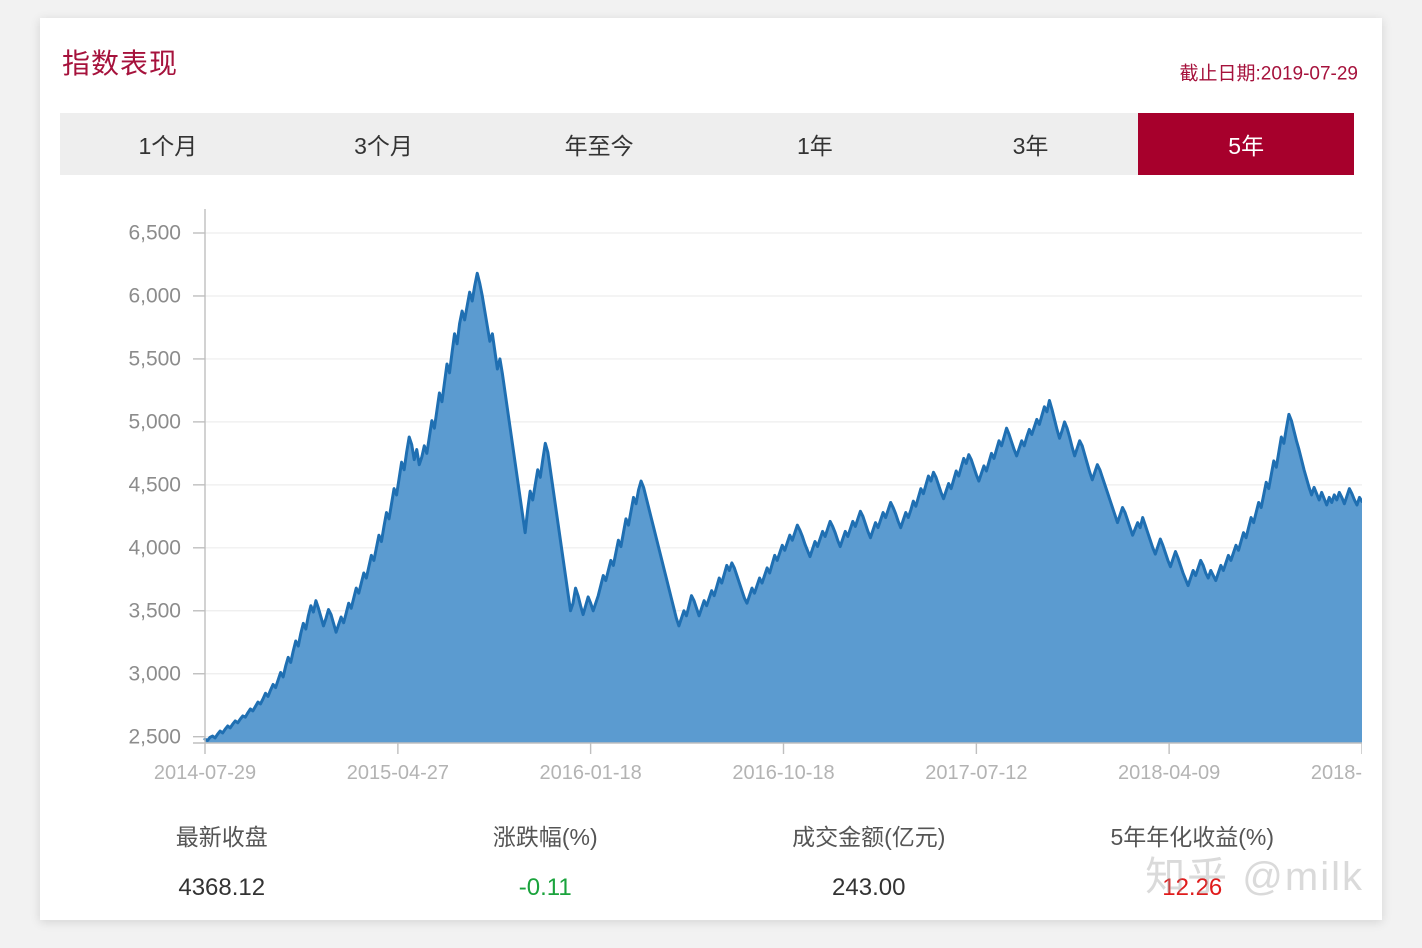 The image size is (1422, 948). Describe the element at coordinates (1030, 146) in the screenshot. I see `tab-3-year: 3年` at that location.